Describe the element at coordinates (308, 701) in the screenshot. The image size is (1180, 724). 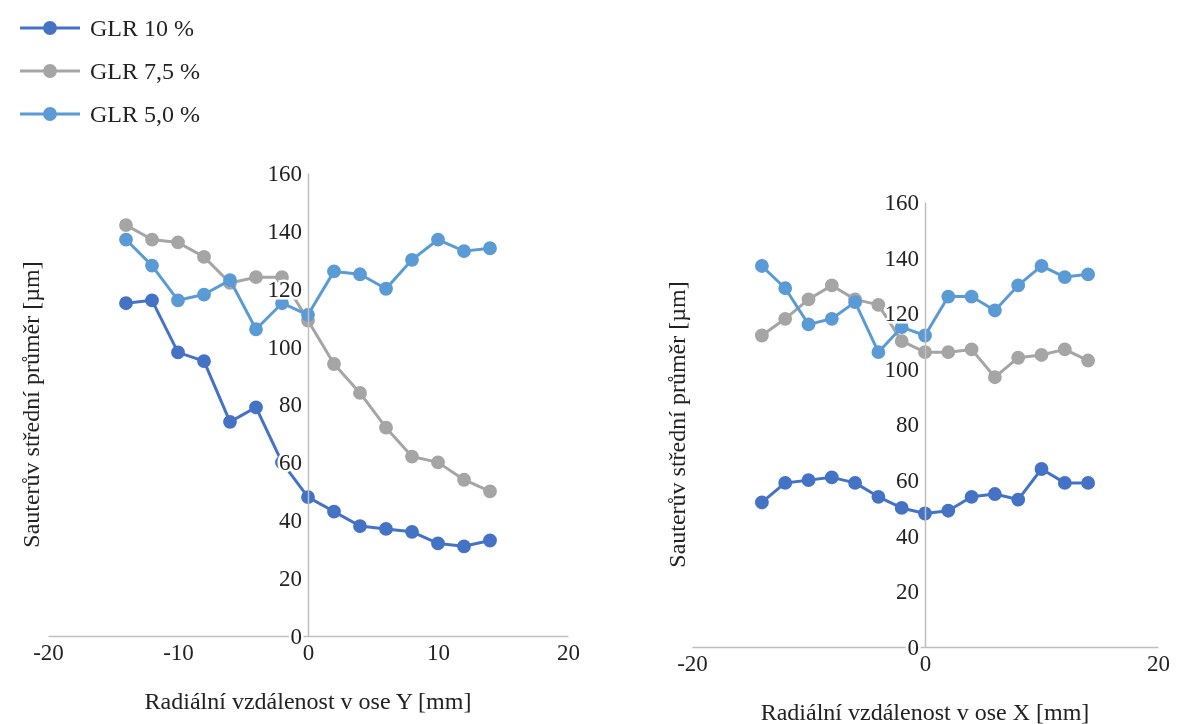
I see `x-axis-title: Radiální vzdálenost v ose Y [mm]` at that location.